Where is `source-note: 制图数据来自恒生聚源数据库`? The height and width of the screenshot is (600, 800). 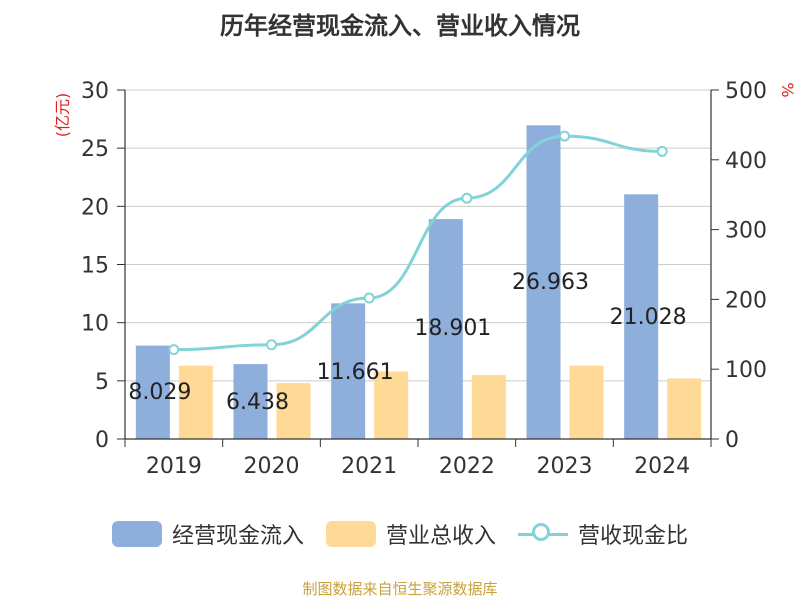
source-note: 制图数据来自恒生聚源数据库 is located at coordinates (400, 589).